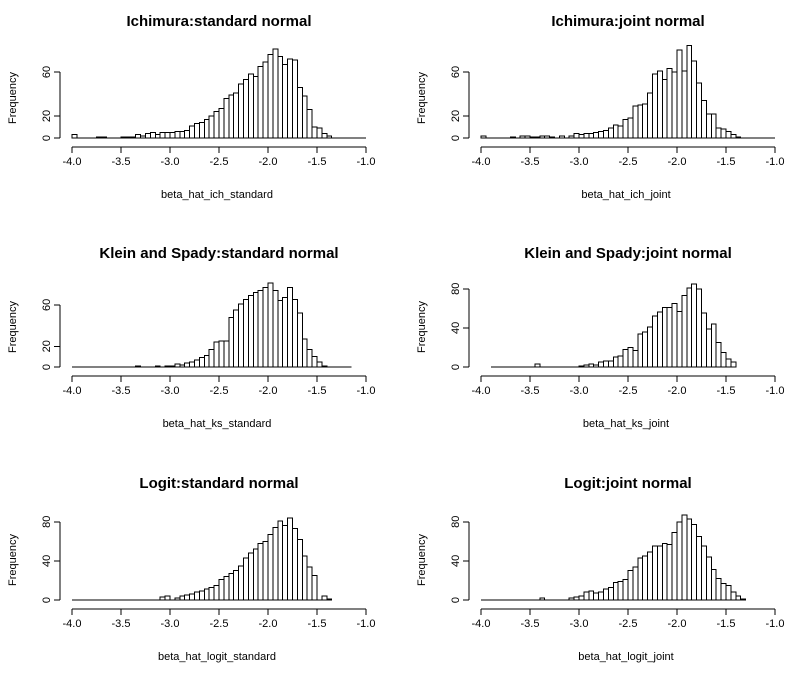 This screenshot has width=794, height=678. What do you see at coordinates (47, 522) in the screenshot?
I see `y-tick-label: 80` at bounding box center [47, 522].